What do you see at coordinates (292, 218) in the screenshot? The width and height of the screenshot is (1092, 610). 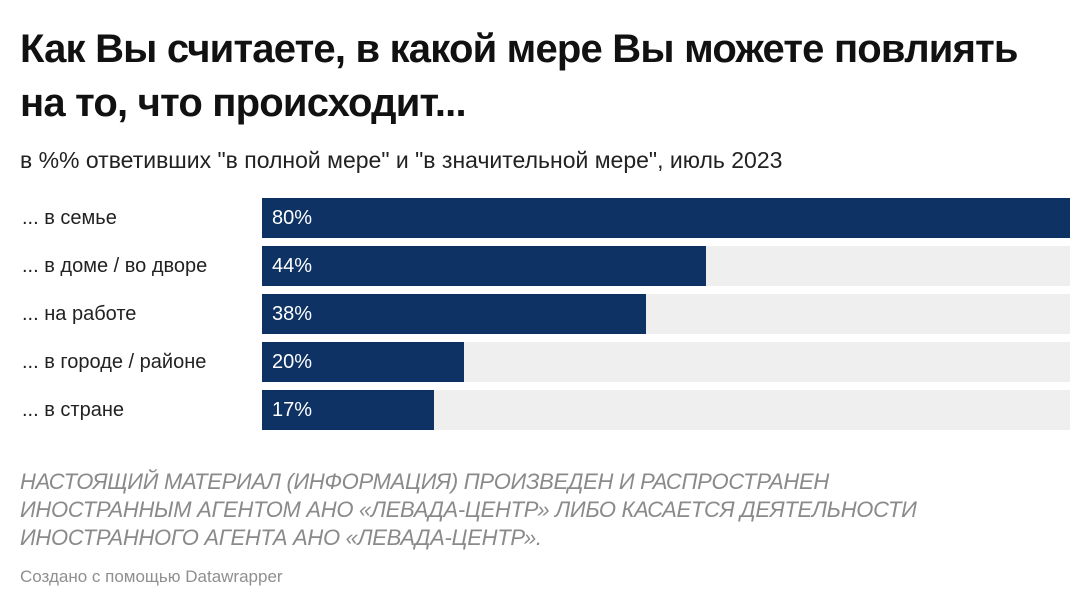 I see `value-label: 80%` at bounding box center [292, 218].